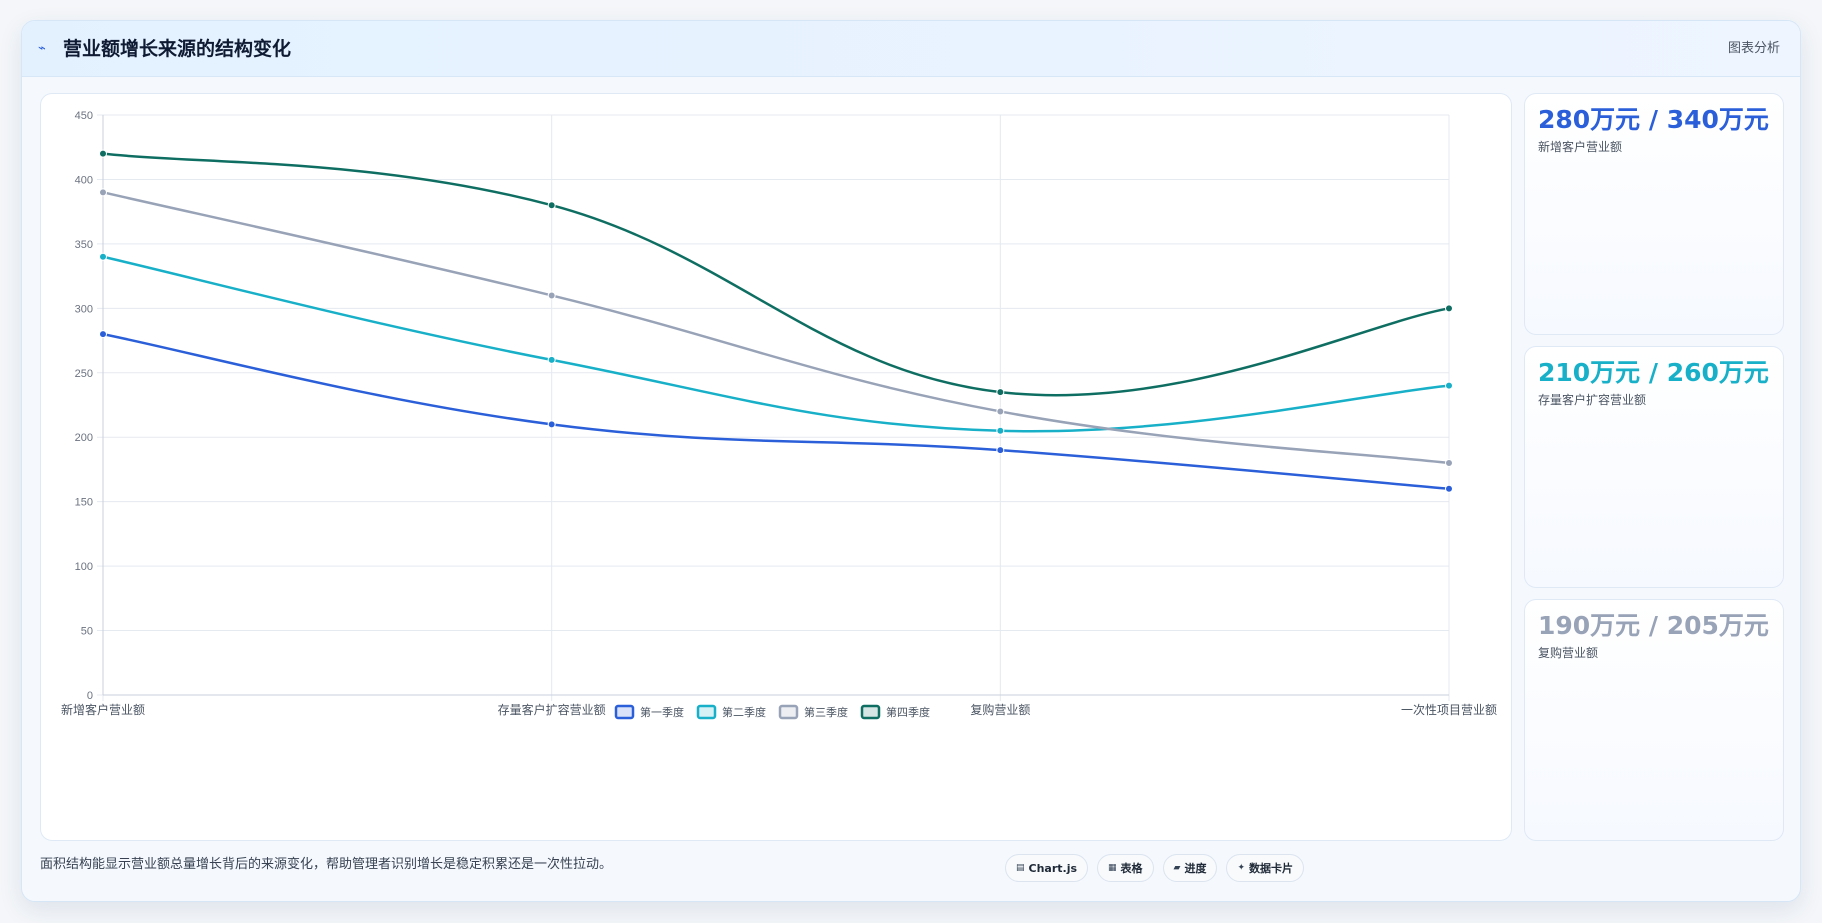 This screenshot has height=923, width=1822. Describe the element at coordinates (84, 309) in the screenshot. I see `y-tick-label: 300` at that location.